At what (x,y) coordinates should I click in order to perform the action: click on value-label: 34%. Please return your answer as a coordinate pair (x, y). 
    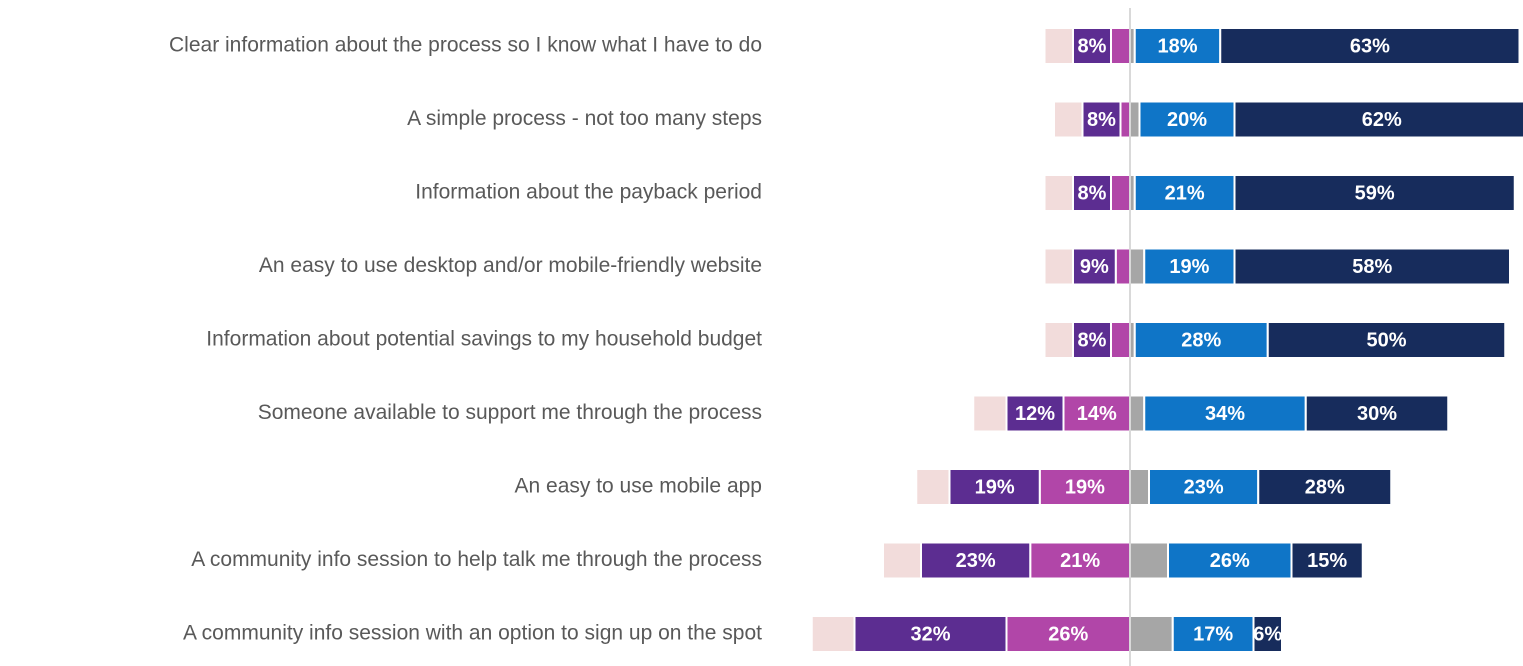
    Looking at the image, I should click on (1225, 414).